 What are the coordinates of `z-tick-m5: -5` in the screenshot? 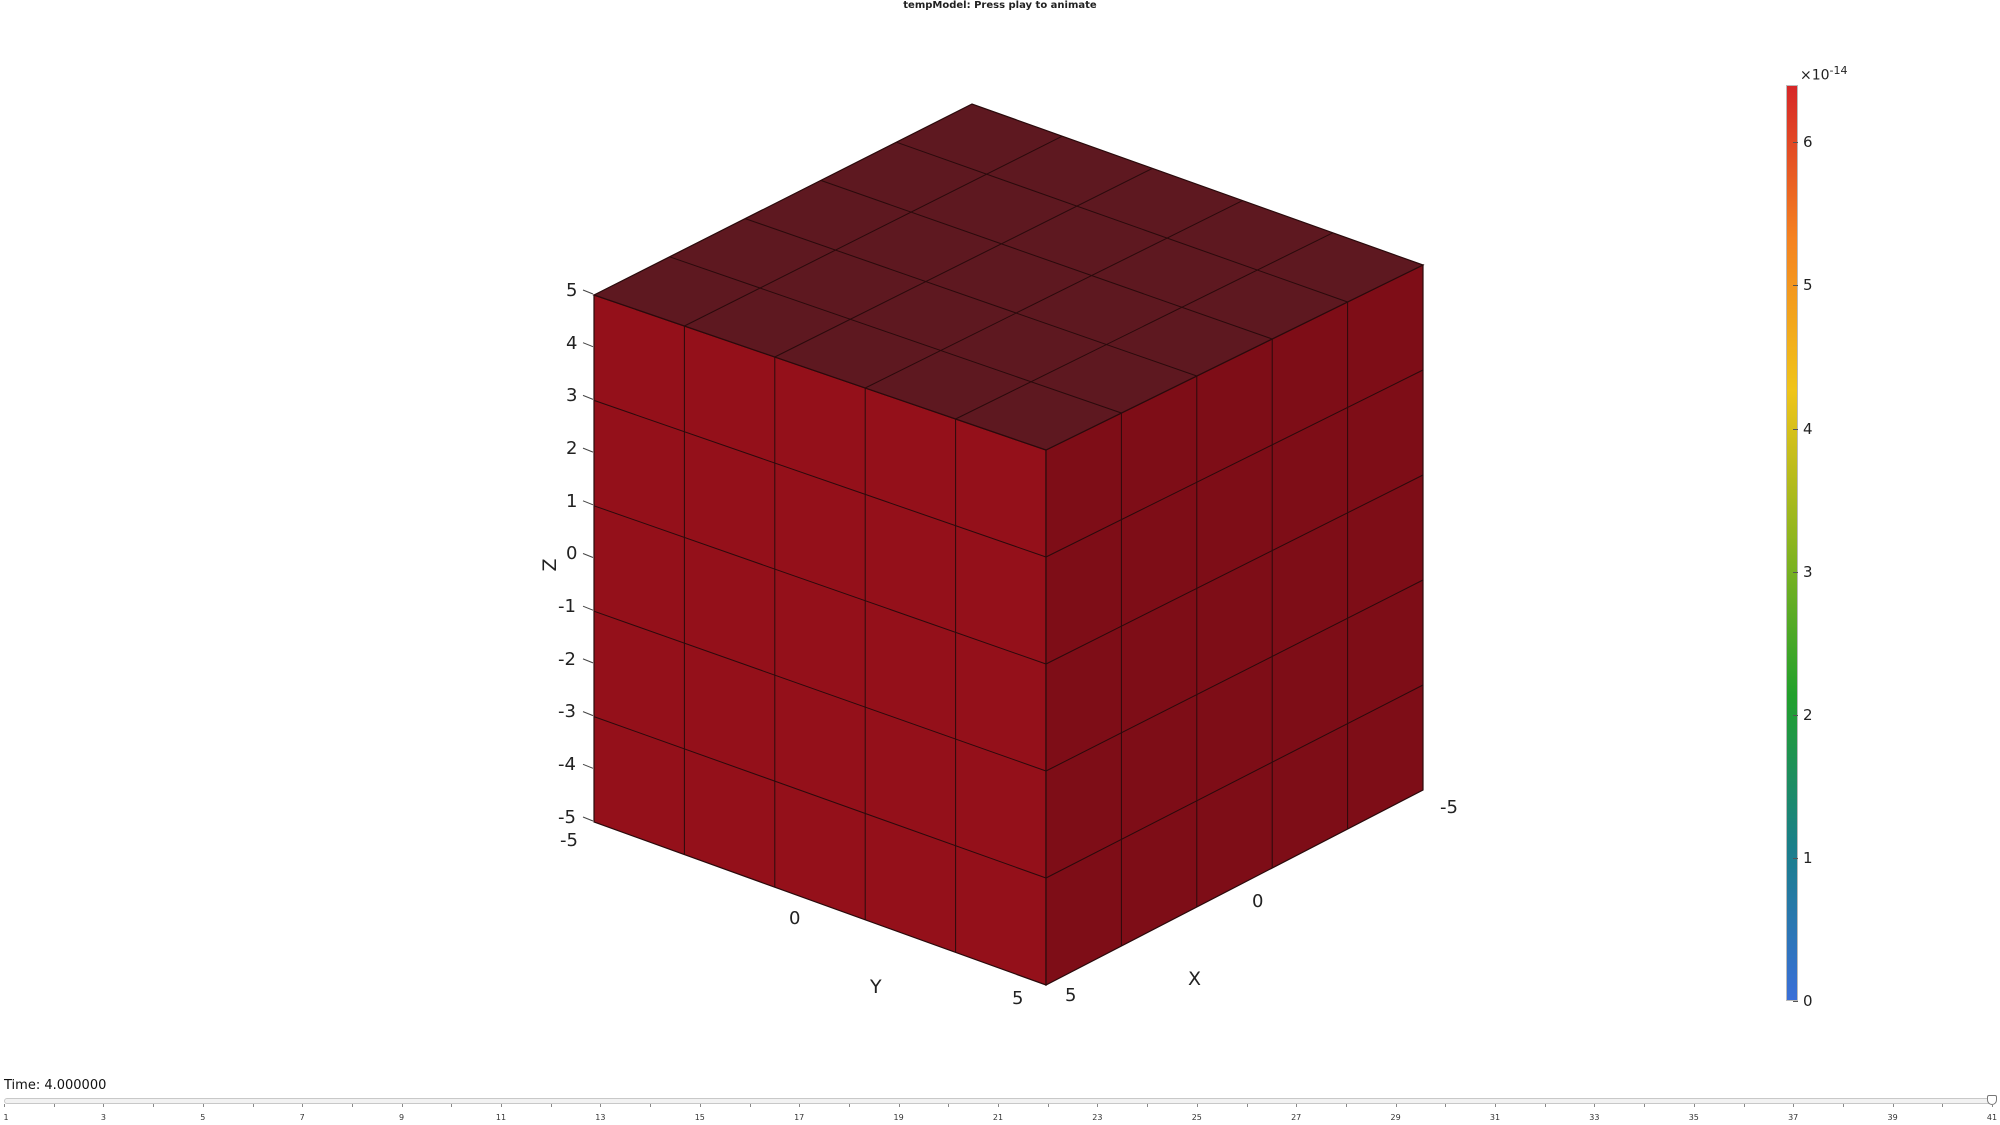 It's located at (567, 817).